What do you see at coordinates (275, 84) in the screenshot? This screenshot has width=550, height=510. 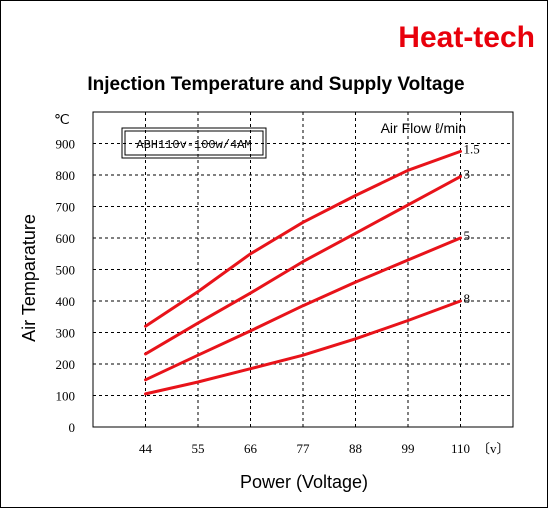 I see `chart-title: Injection Temperature and Supply Voltage` at bounding box center [275, 84].